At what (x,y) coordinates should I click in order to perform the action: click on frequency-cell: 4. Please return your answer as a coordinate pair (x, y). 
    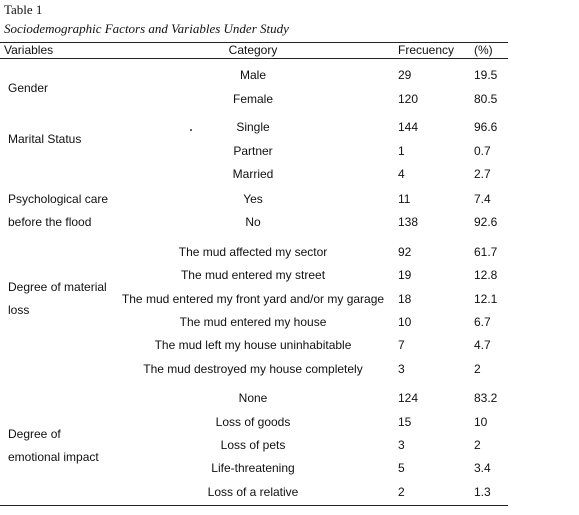
    Looking at the image, I should click on (401, 174).